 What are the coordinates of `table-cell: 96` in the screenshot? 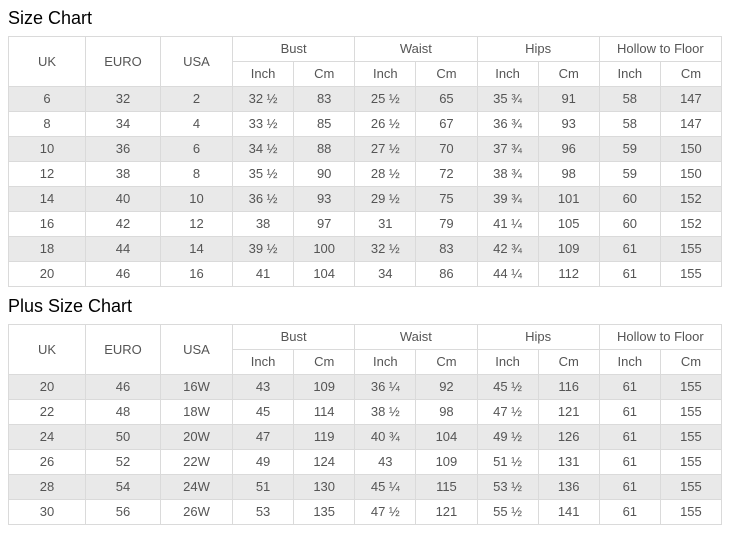 It's located at (568, 149).